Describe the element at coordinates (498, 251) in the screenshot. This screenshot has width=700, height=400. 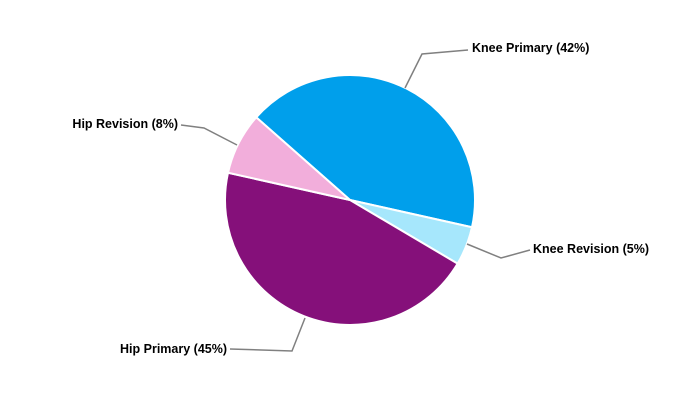
I see `leader-line-knee-revision` at that location.